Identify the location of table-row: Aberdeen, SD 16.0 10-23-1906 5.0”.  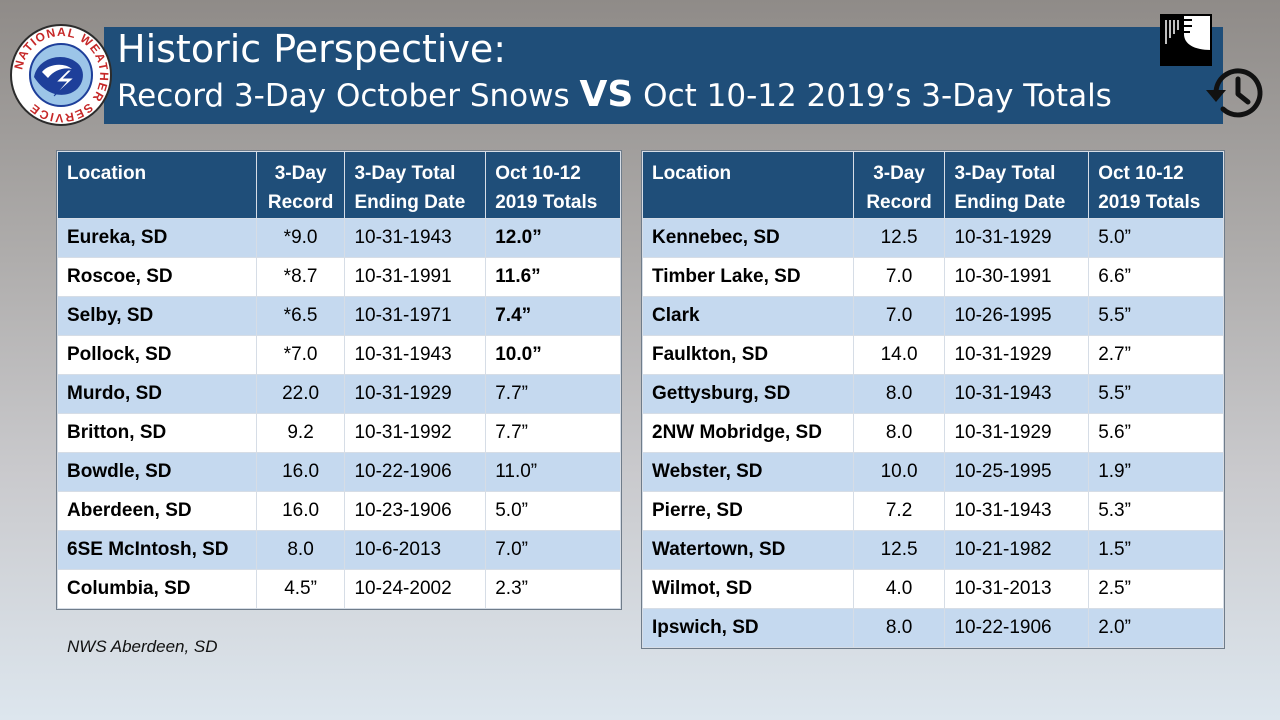
(339, 511).